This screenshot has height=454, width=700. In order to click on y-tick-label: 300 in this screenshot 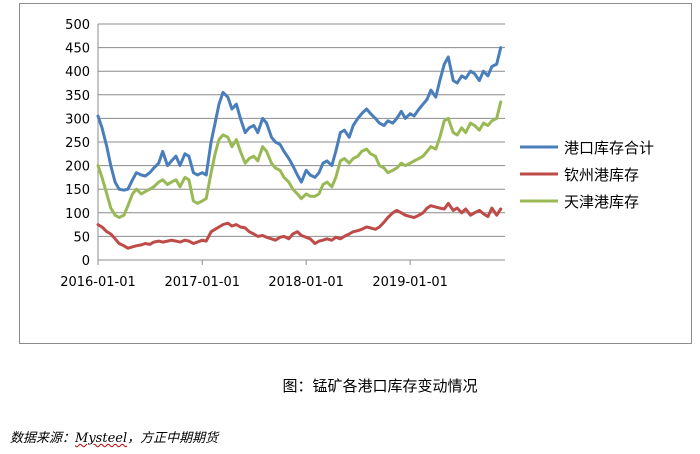, I will do `click(77, 119)`.